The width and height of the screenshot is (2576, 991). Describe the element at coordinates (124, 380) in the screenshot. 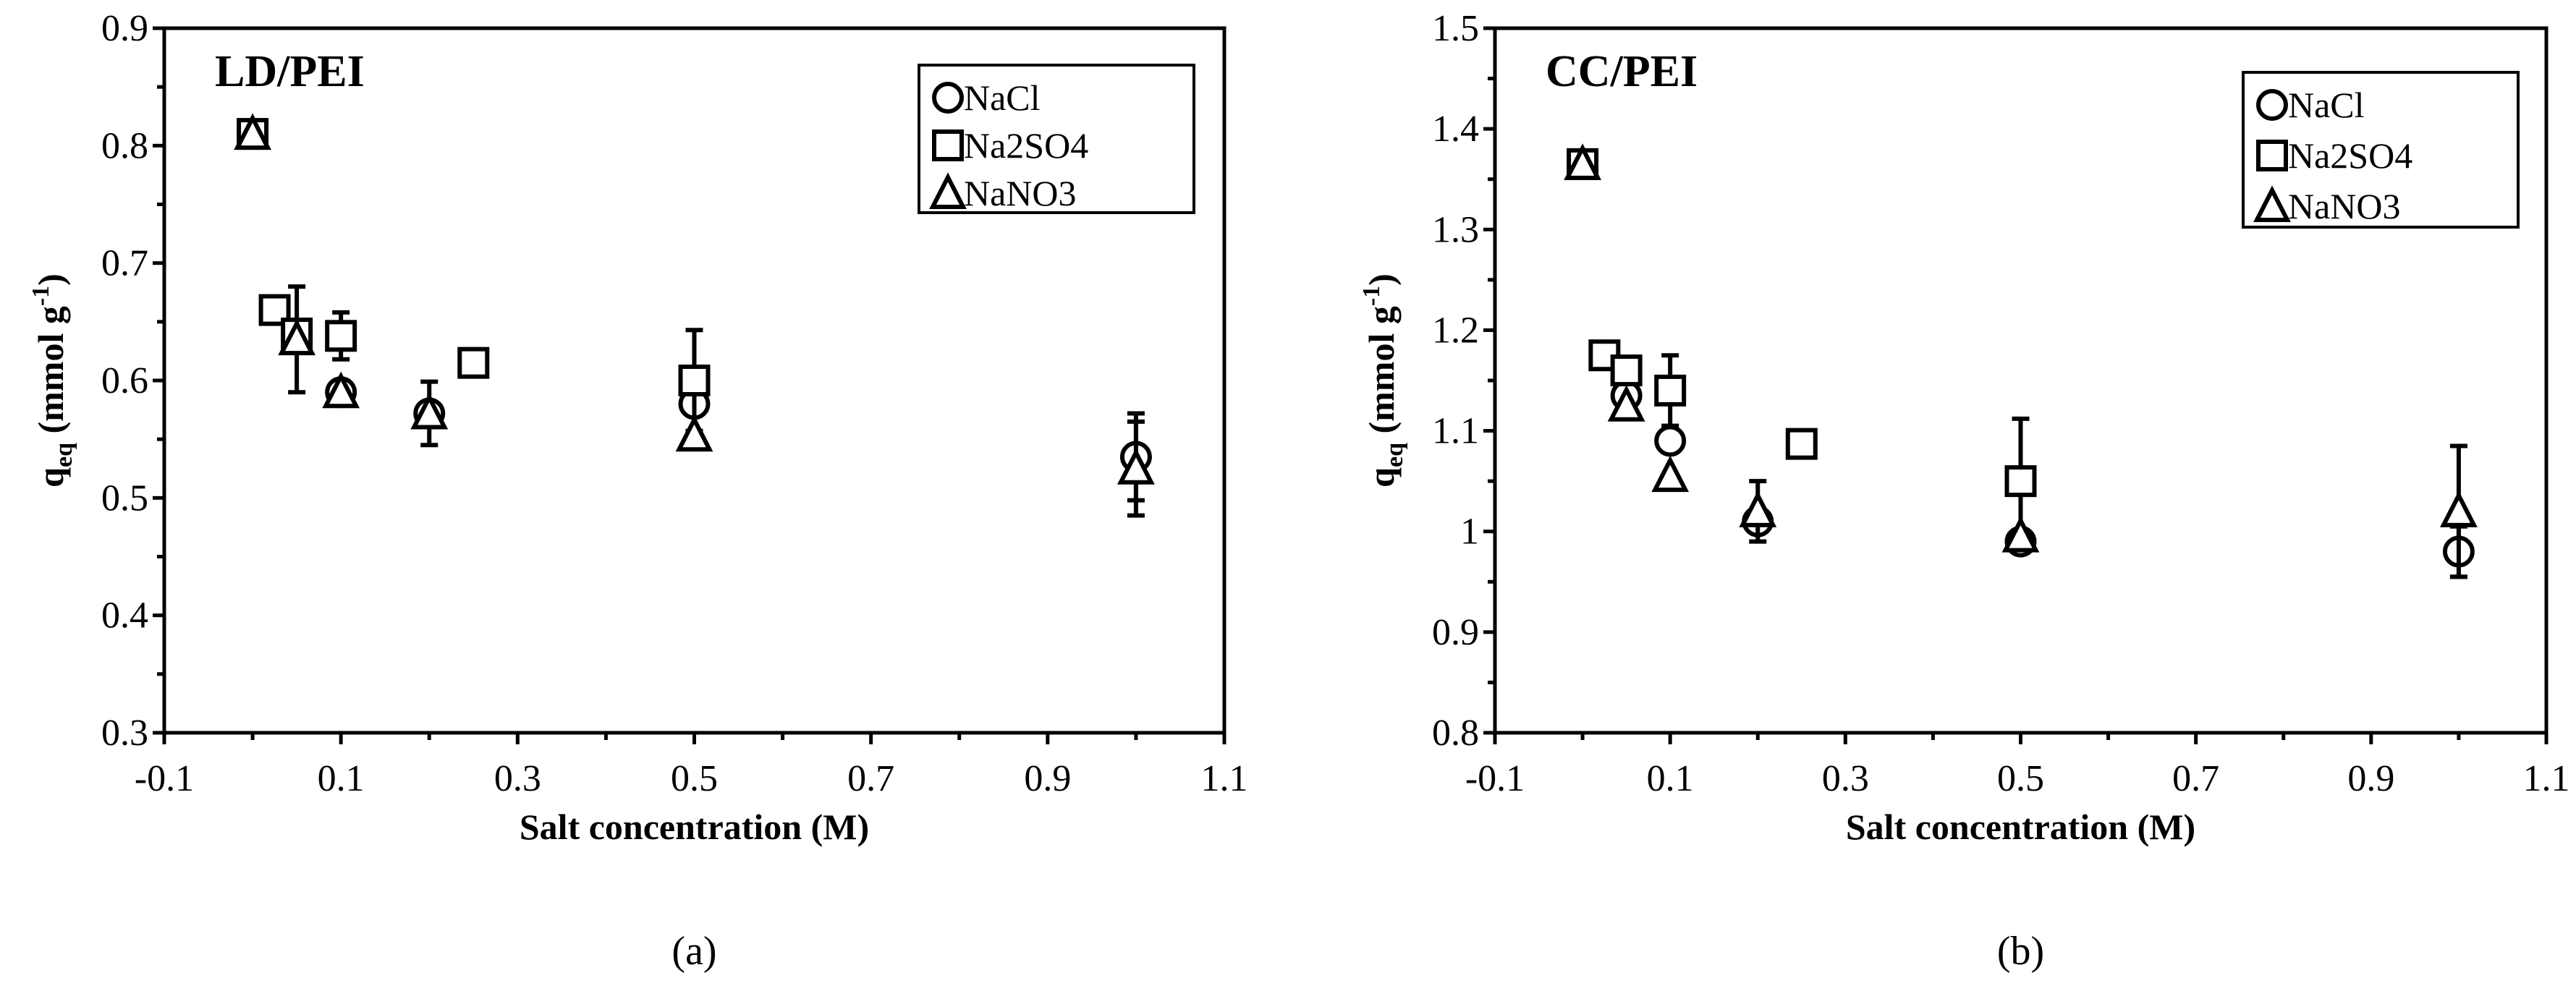

I see `y-tick-label: 0.6` at that location.